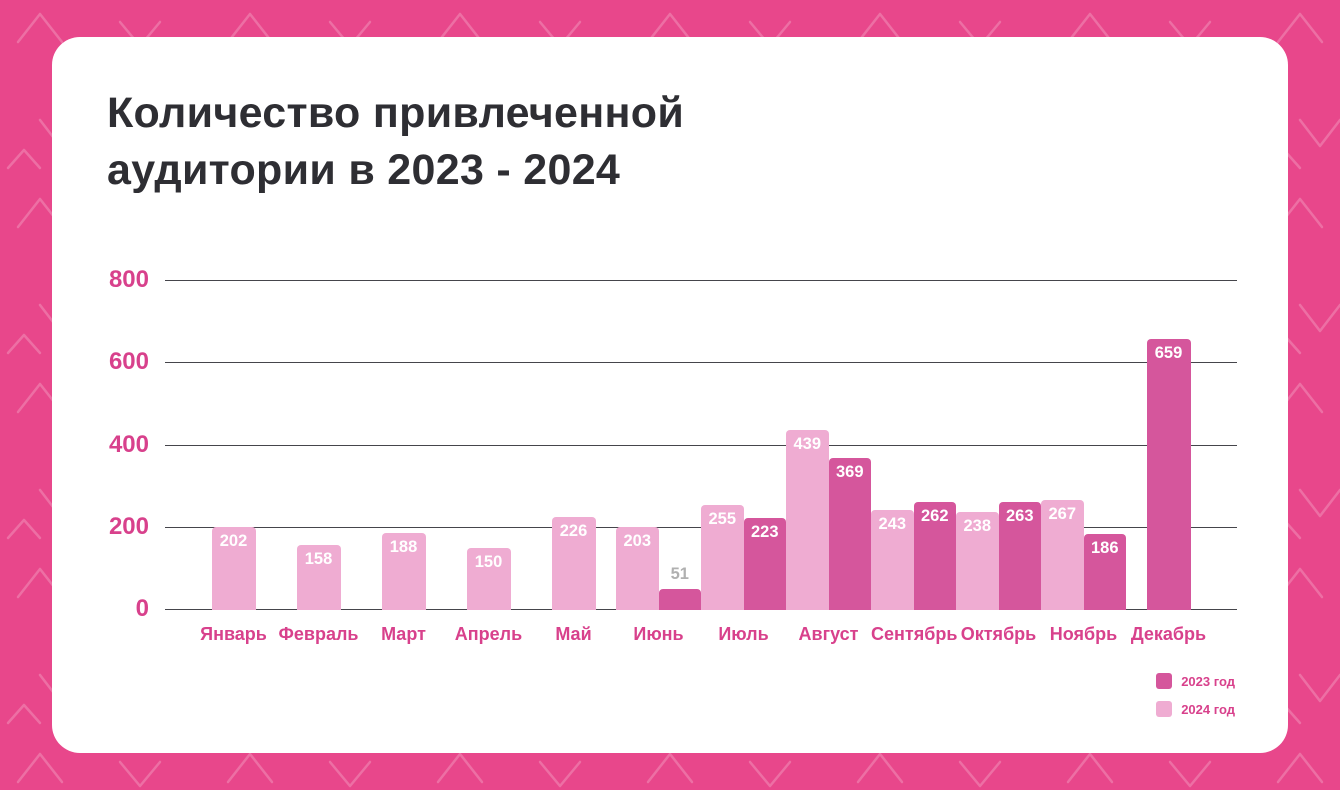 The image size is (1340, 790). I want to click on month-group-12: 659, so click(1168, 474).